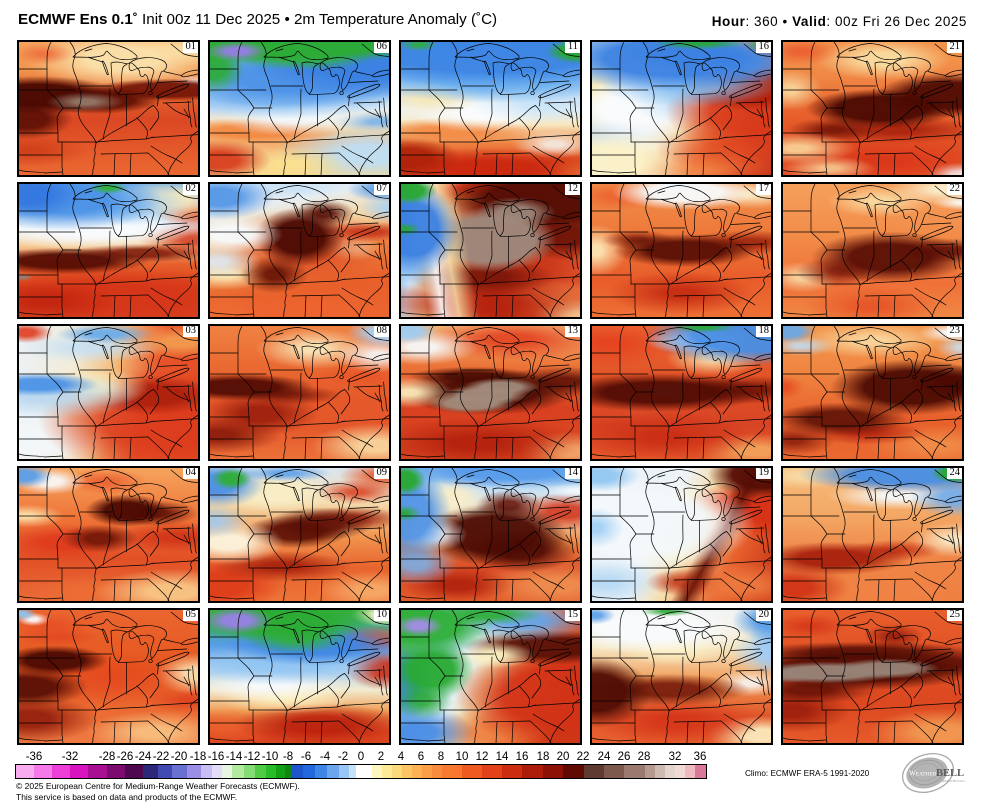 The height and width of the screenshot is (808, 984). Describe the element at coordinates (923, 774) in the screenshot. I see `svg-text: WEATHER` at that location.